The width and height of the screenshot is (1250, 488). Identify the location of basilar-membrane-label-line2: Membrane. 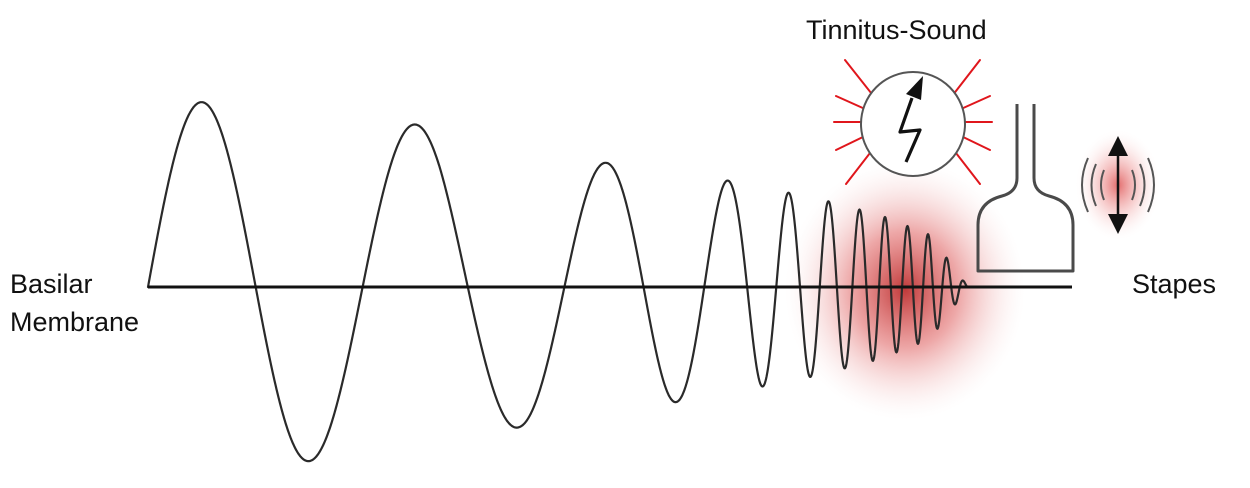
(75, 322).